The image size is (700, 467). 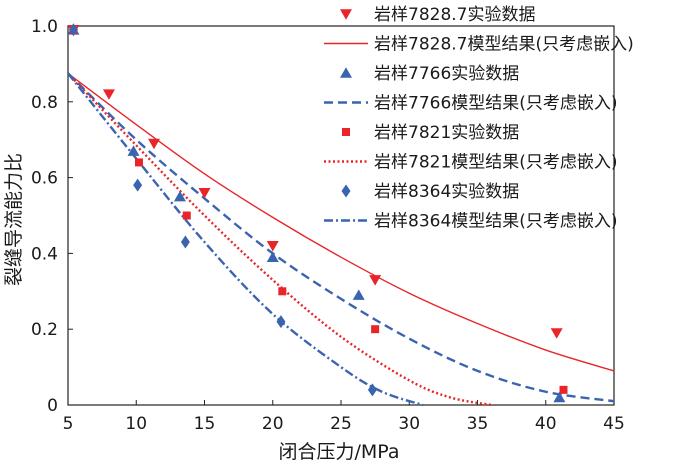 What do you see at coordinates (273, 424) in the screenshot?
I see `x-tick-label: 20` at bounding box center [273, 424].